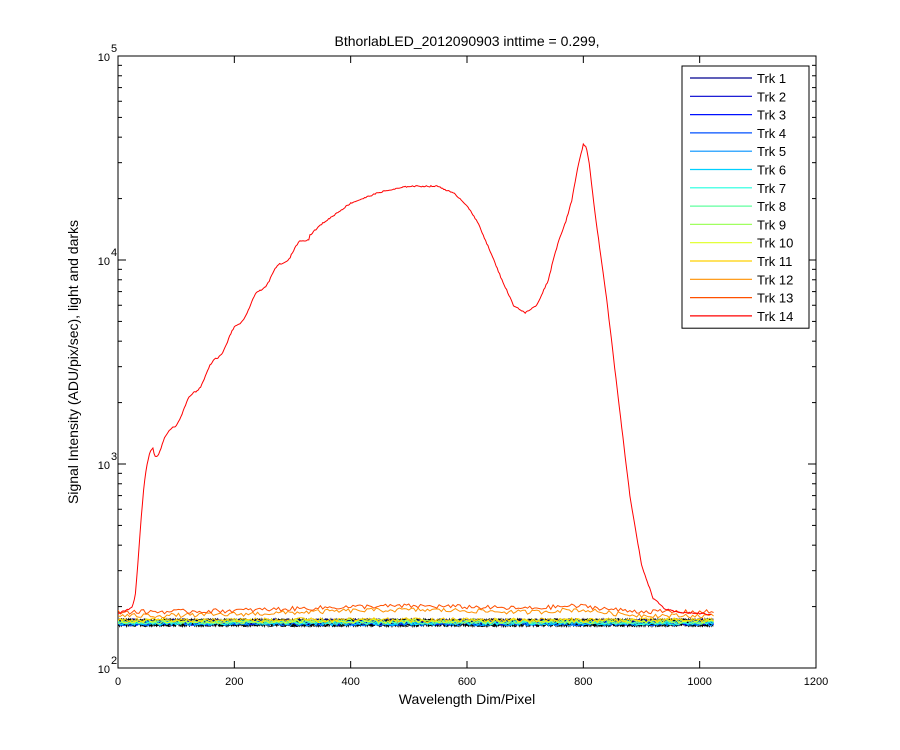 The height and width of the screenshot is (750, 900). I want to click on legend-label: Trk 9, so click(771, 224).